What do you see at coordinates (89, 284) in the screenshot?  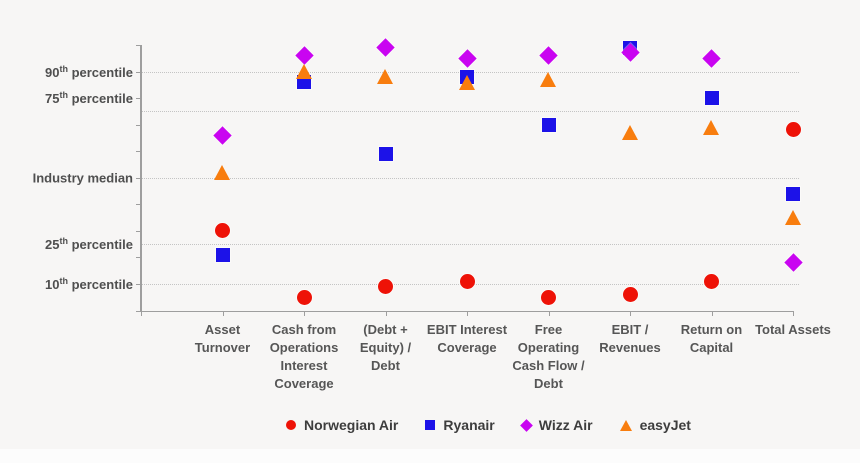 I see `y-axis-label: 10th percentile` at bounding box center [89, 284].